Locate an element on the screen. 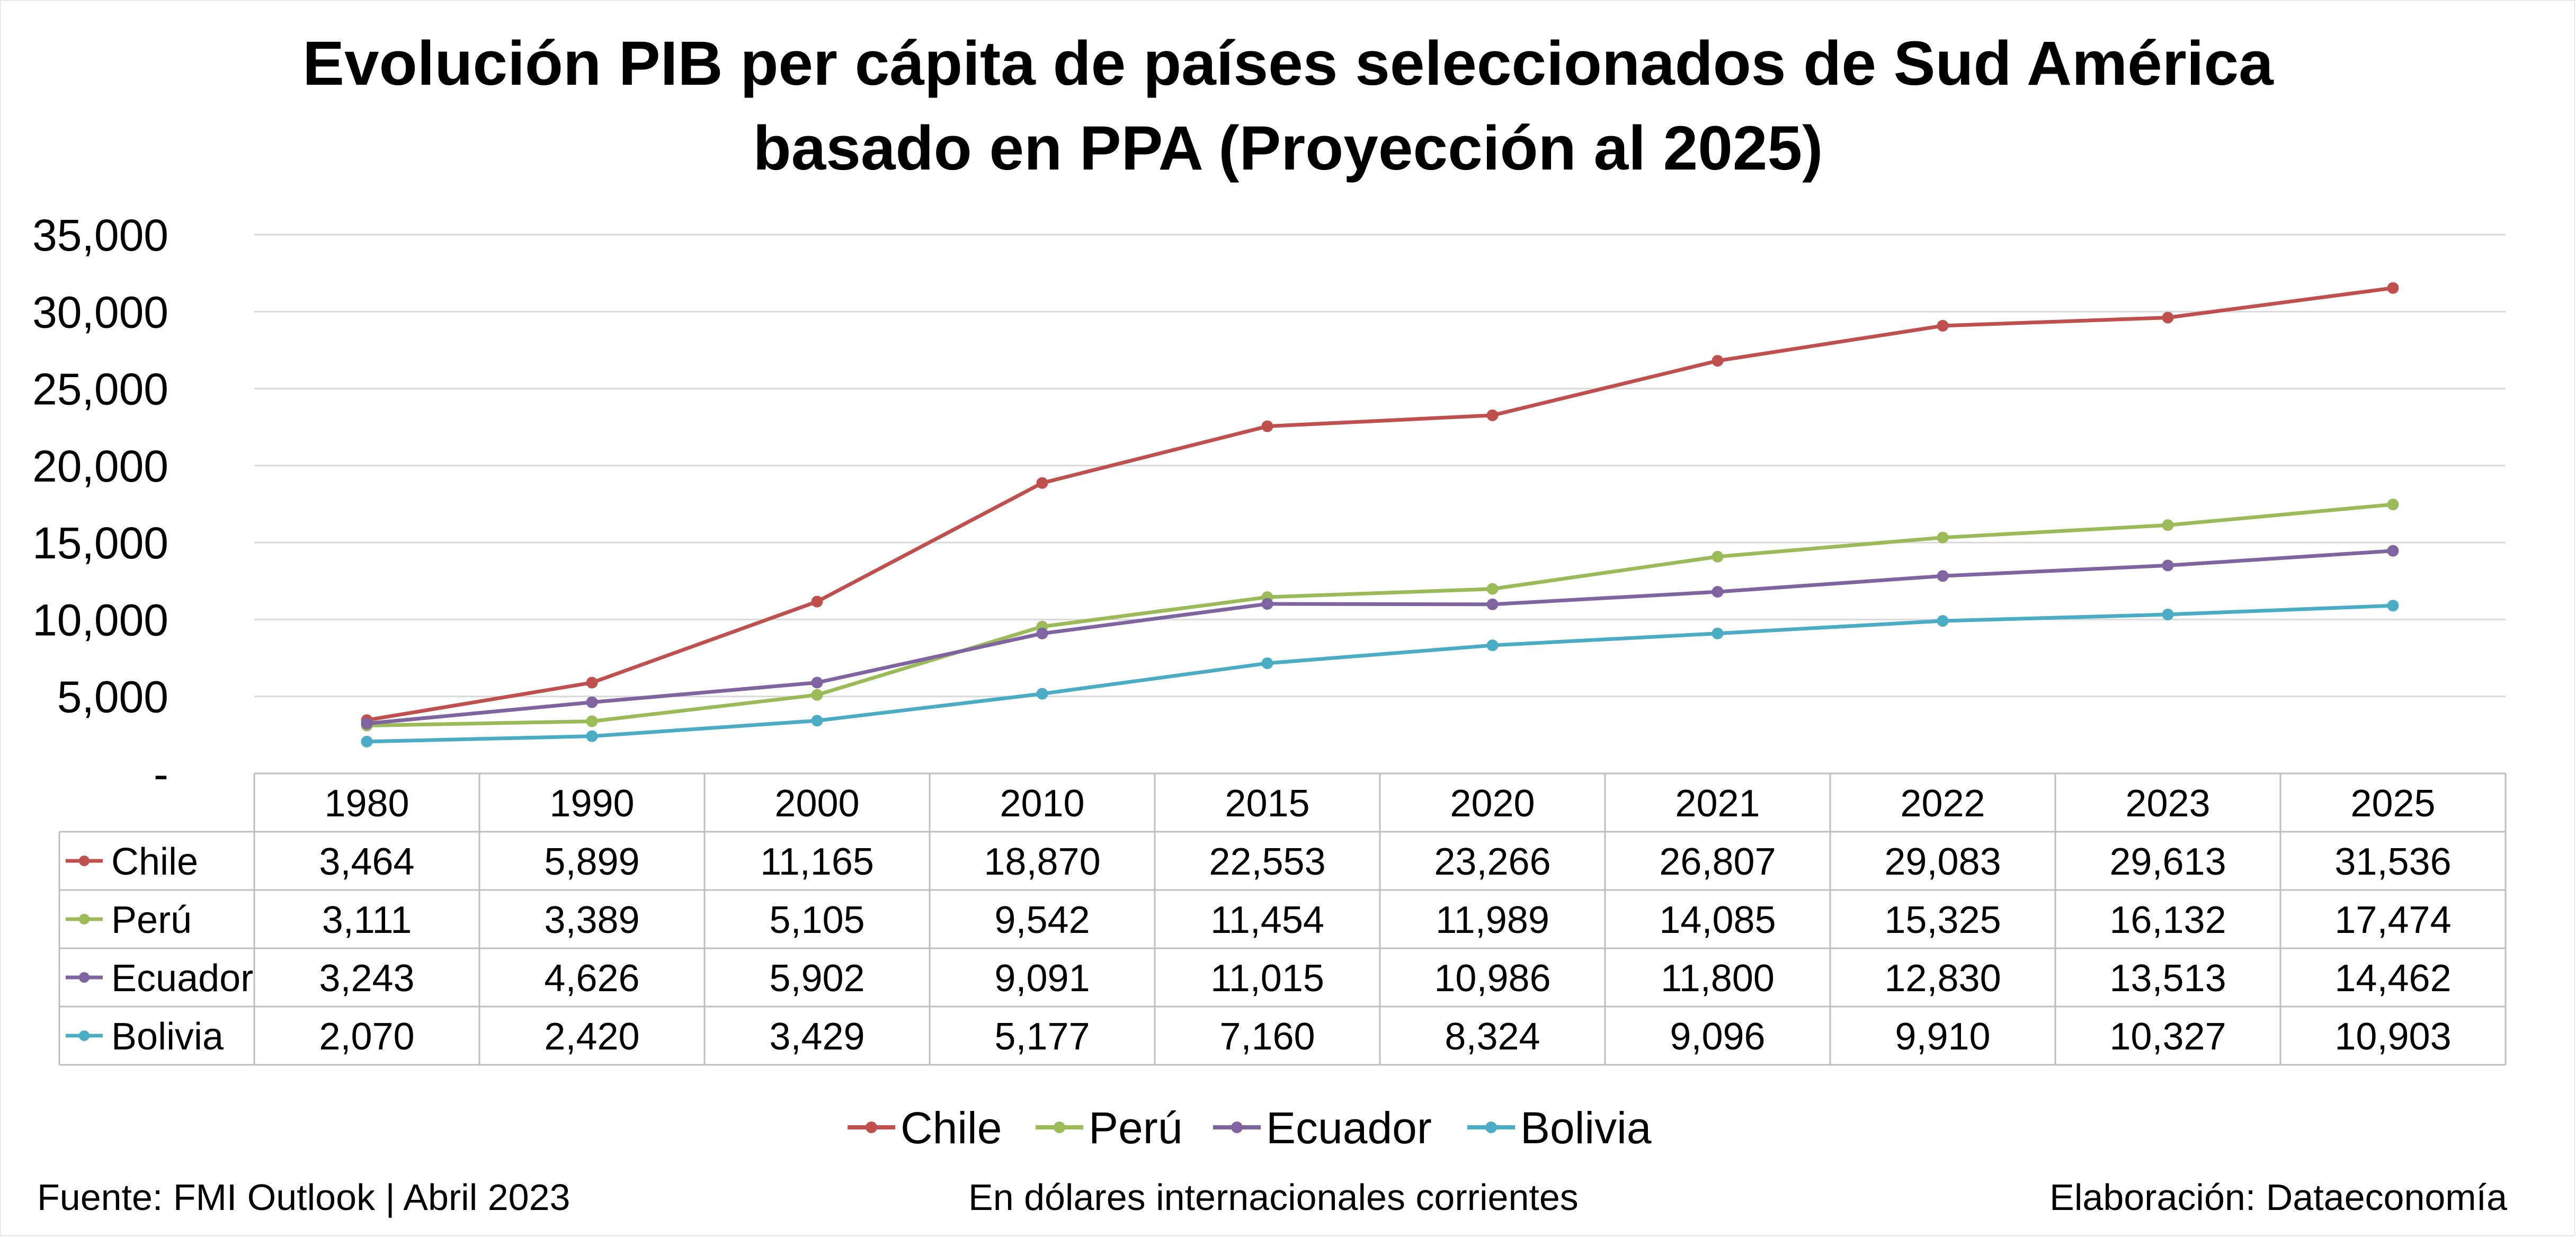  table-cell-value: 29,083 is located at coordinates (1942, 862).